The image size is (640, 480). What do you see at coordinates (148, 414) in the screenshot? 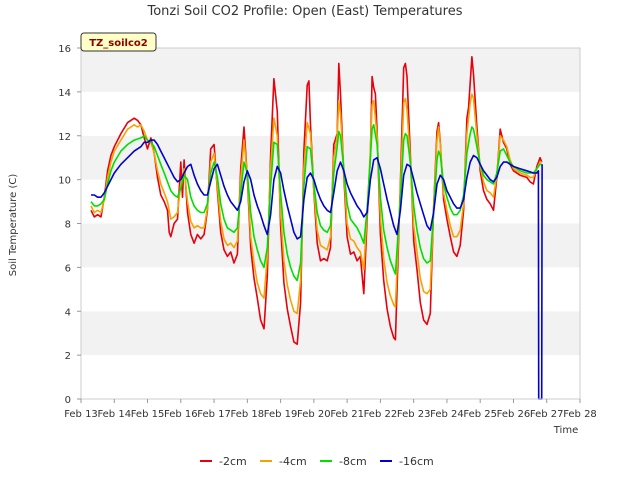
I see `x-tick-label: Feb 15` at bounding box center [148, 414].